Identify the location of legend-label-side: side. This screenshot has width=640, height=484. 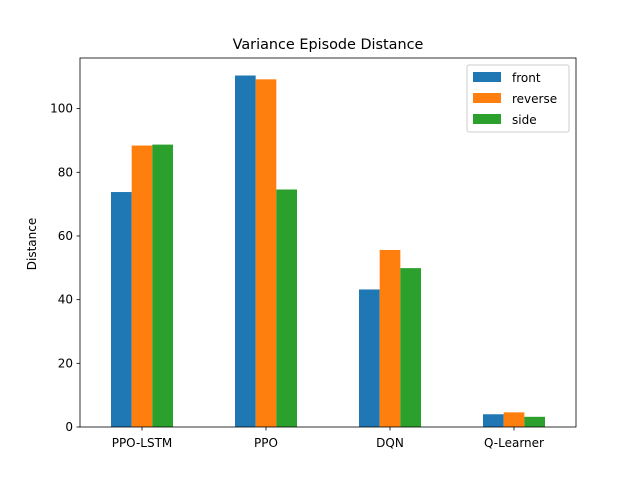
(524, 120).